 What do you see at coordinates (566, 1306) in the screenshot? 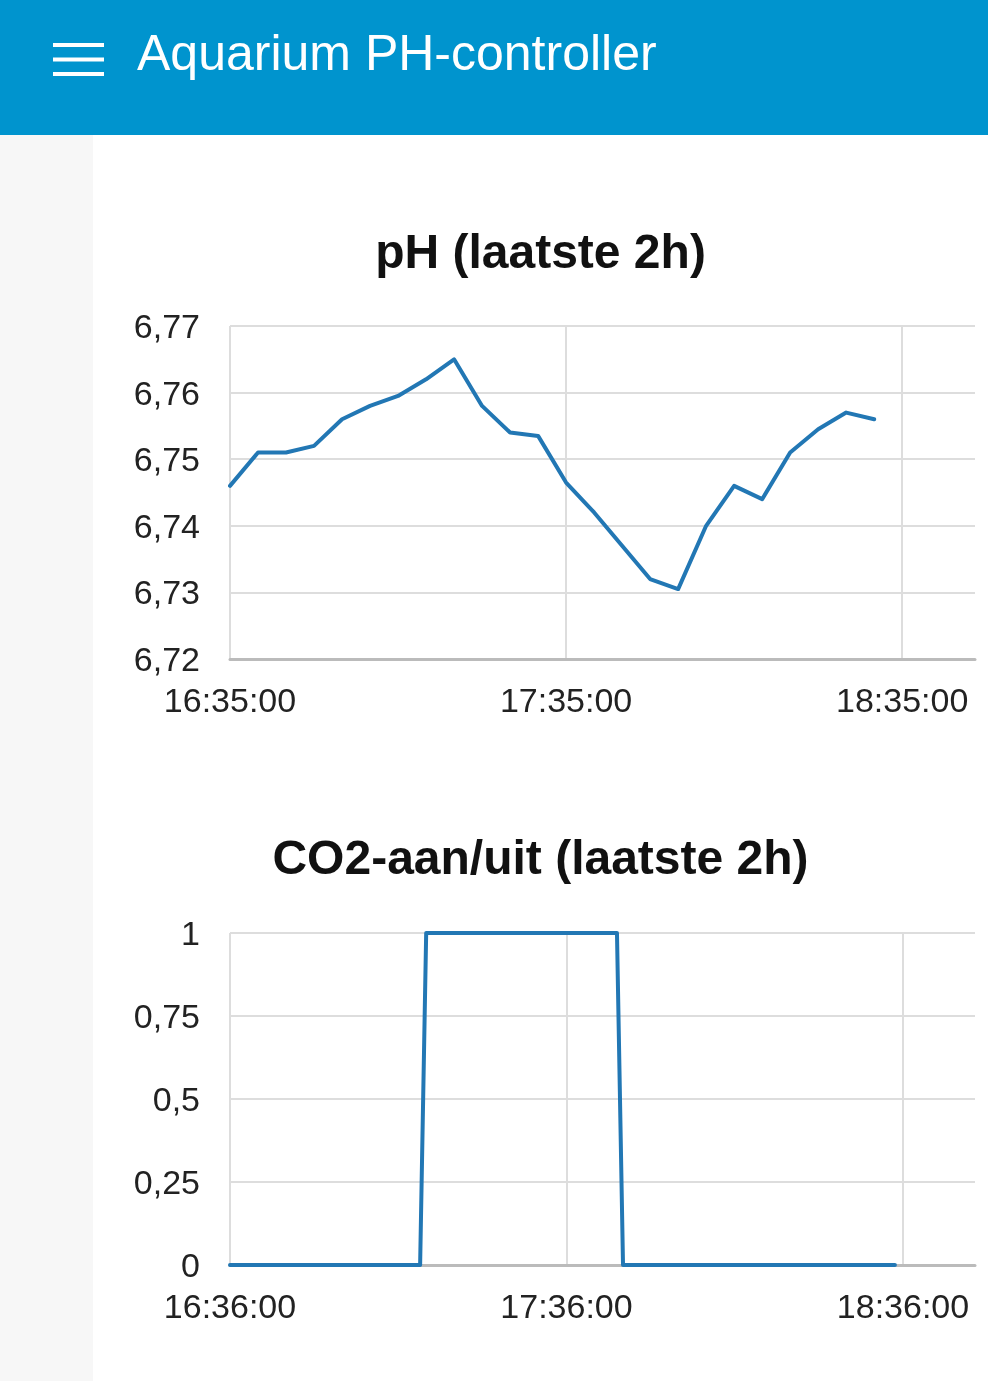
I see `x-tick-label: 17:36:00` at bounding box center [566, 1306].